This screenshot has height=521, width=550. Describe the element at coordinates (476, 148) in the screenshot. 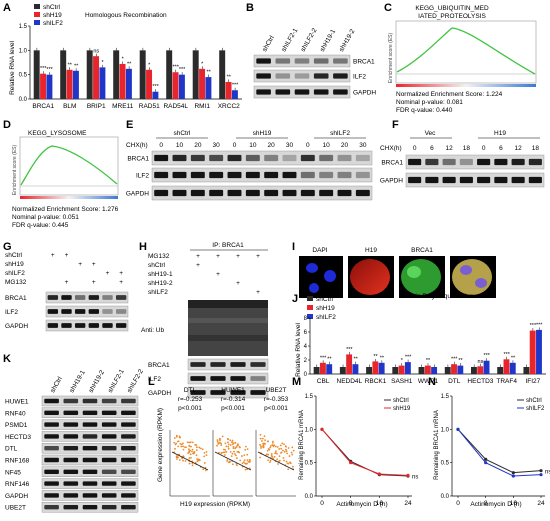

I see `panel-f-time-labels: 0 6 12 18 0 6 12 18` at that location.